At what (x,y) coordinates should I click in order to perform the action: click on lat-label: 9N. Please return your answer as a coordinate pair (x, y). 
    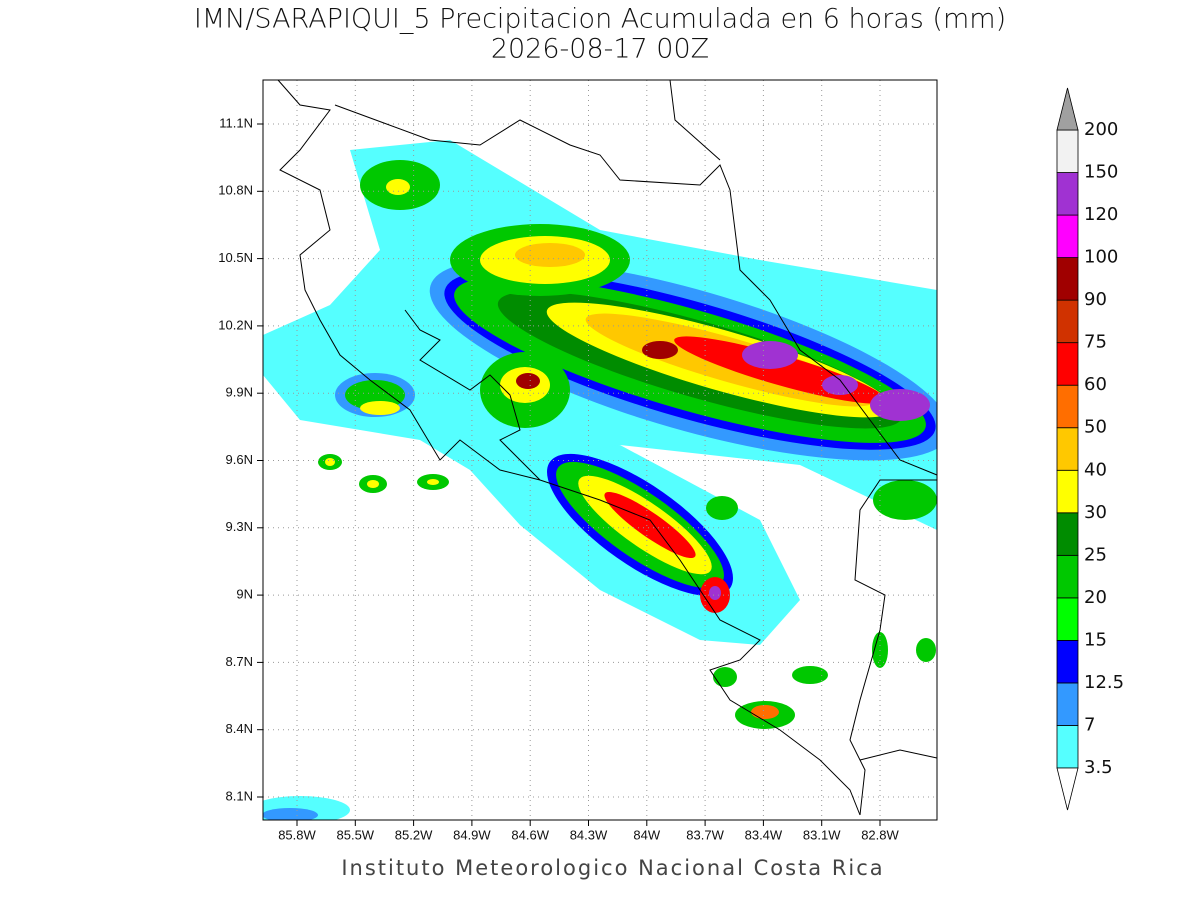
    Looking at the image, I should click on (244, 594).